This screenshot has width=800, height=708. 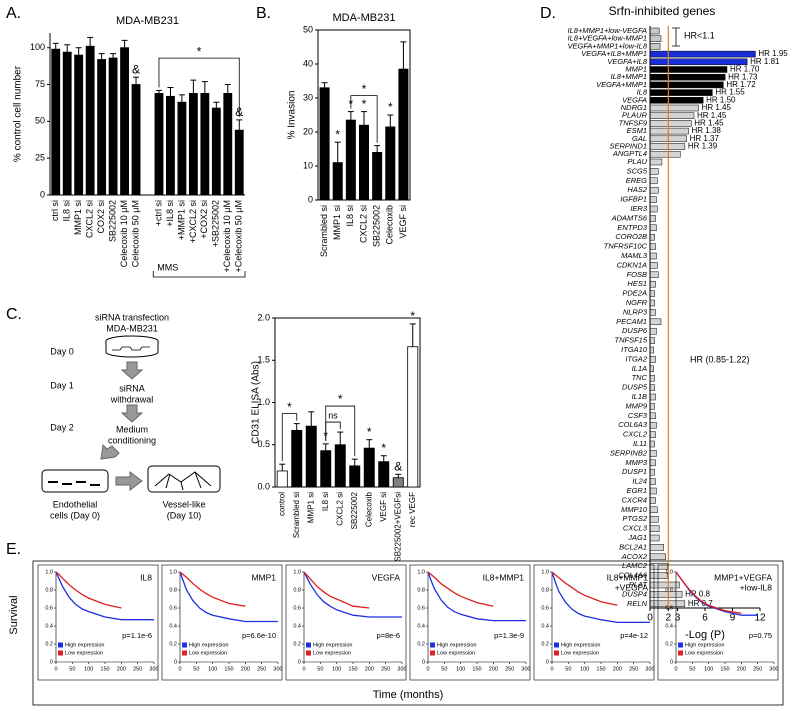 What do you see at coordinates (135, 233) in the screenshot?
I see `x-tick-label: Celecoxib 50 μM` at bounding box center [135, 233].